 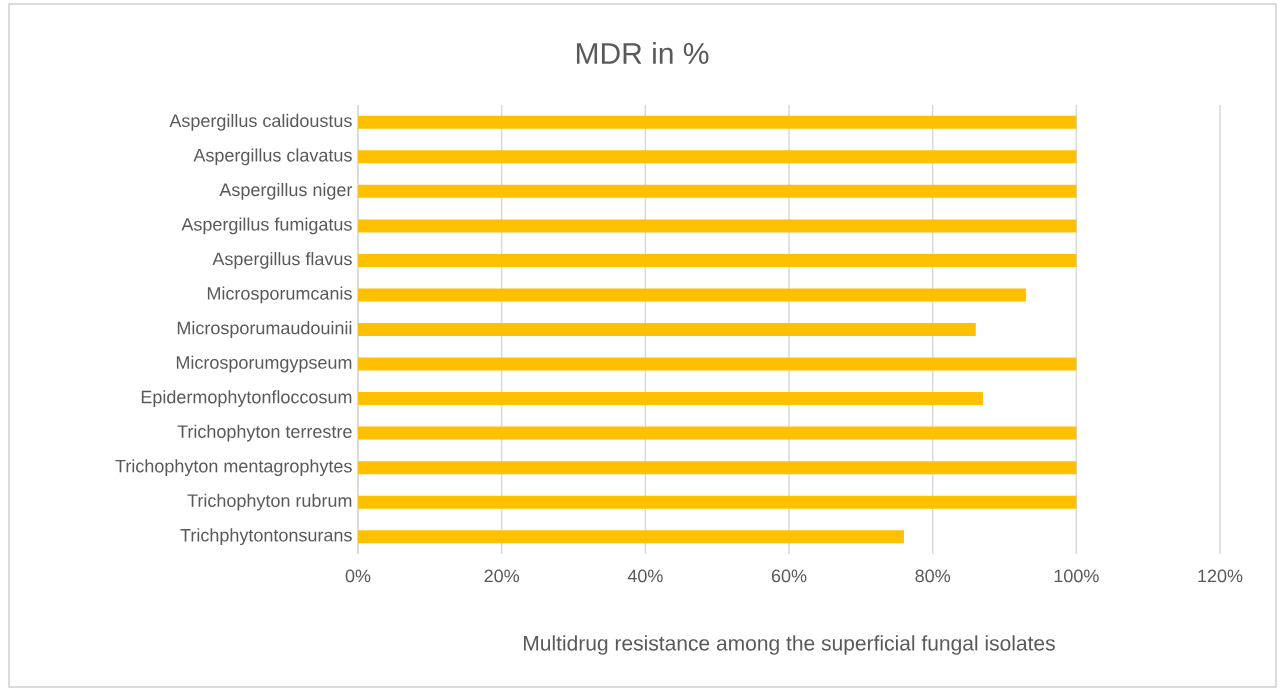 I want to click on y-tick-label: Aspergillus fumigatus, so click(x=266, y=226).